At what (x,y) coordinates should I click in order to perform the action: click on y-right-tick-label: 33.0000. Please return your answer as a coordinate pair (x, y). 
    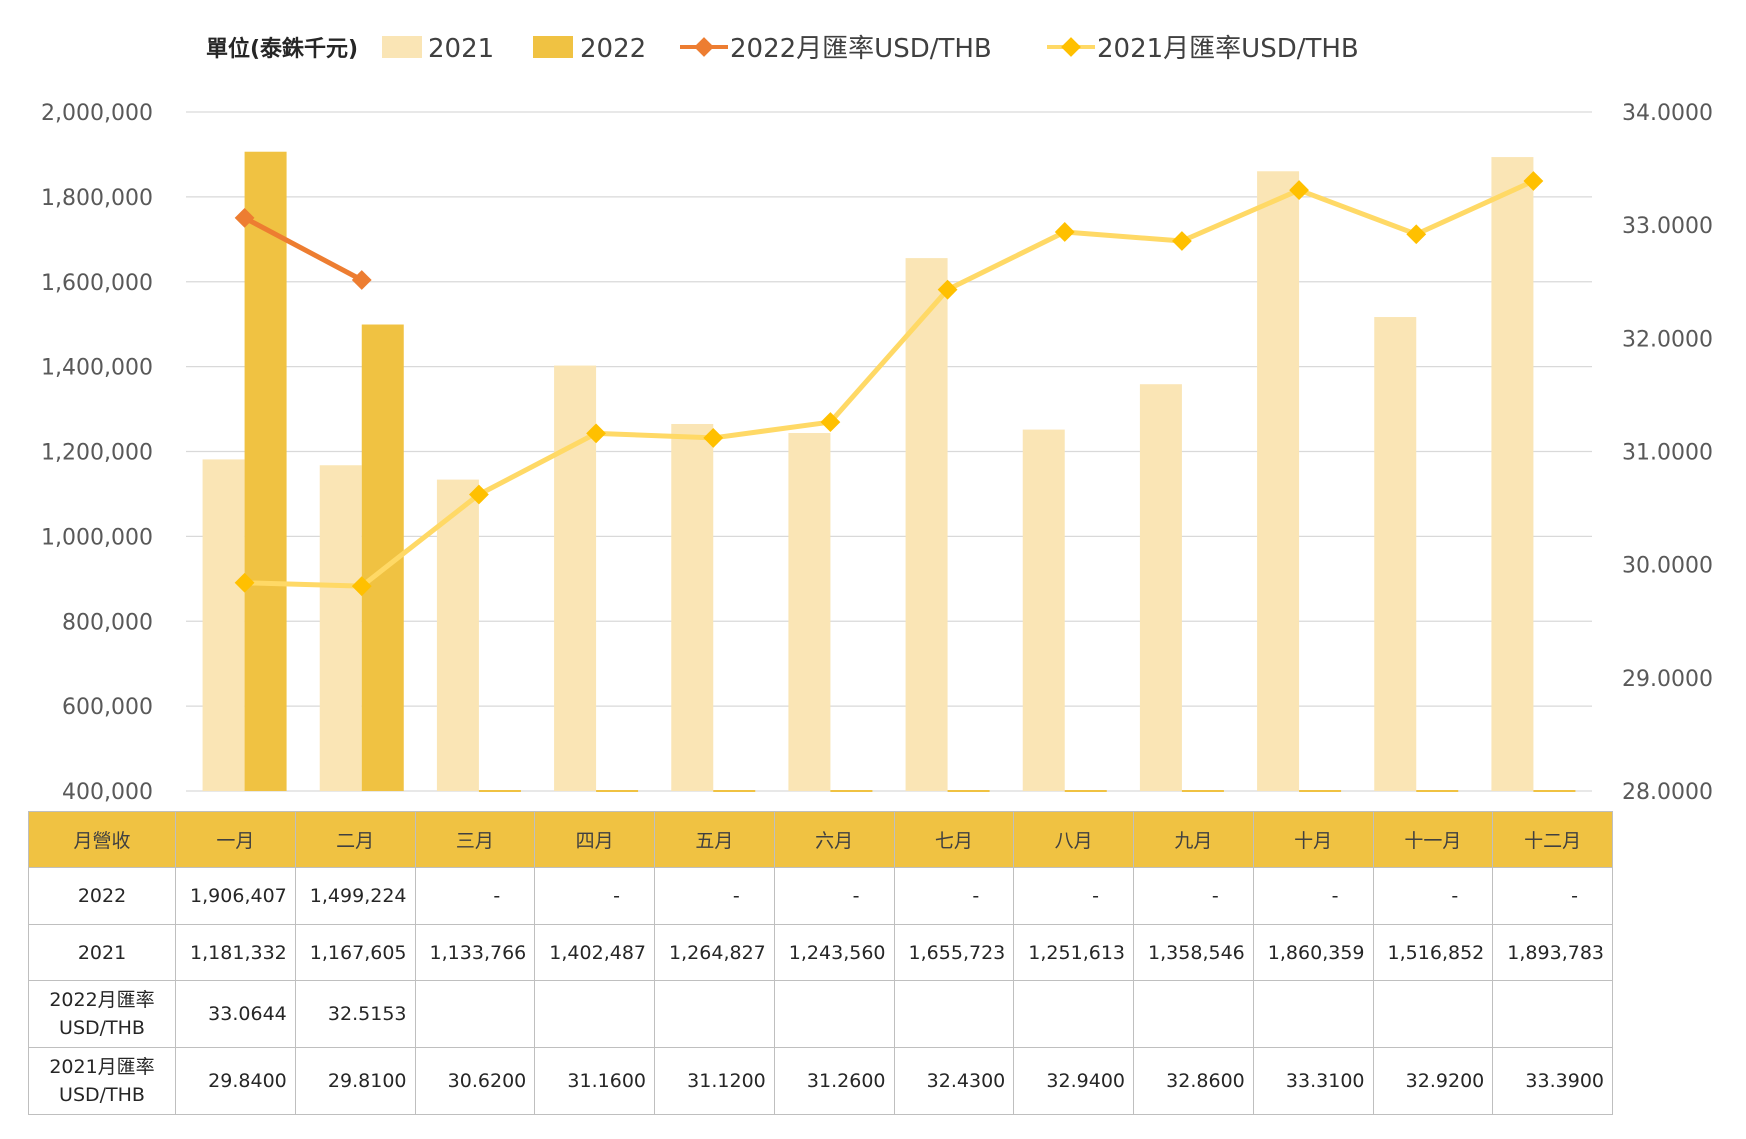
    Looking at the image, I should click on (1667, 226).